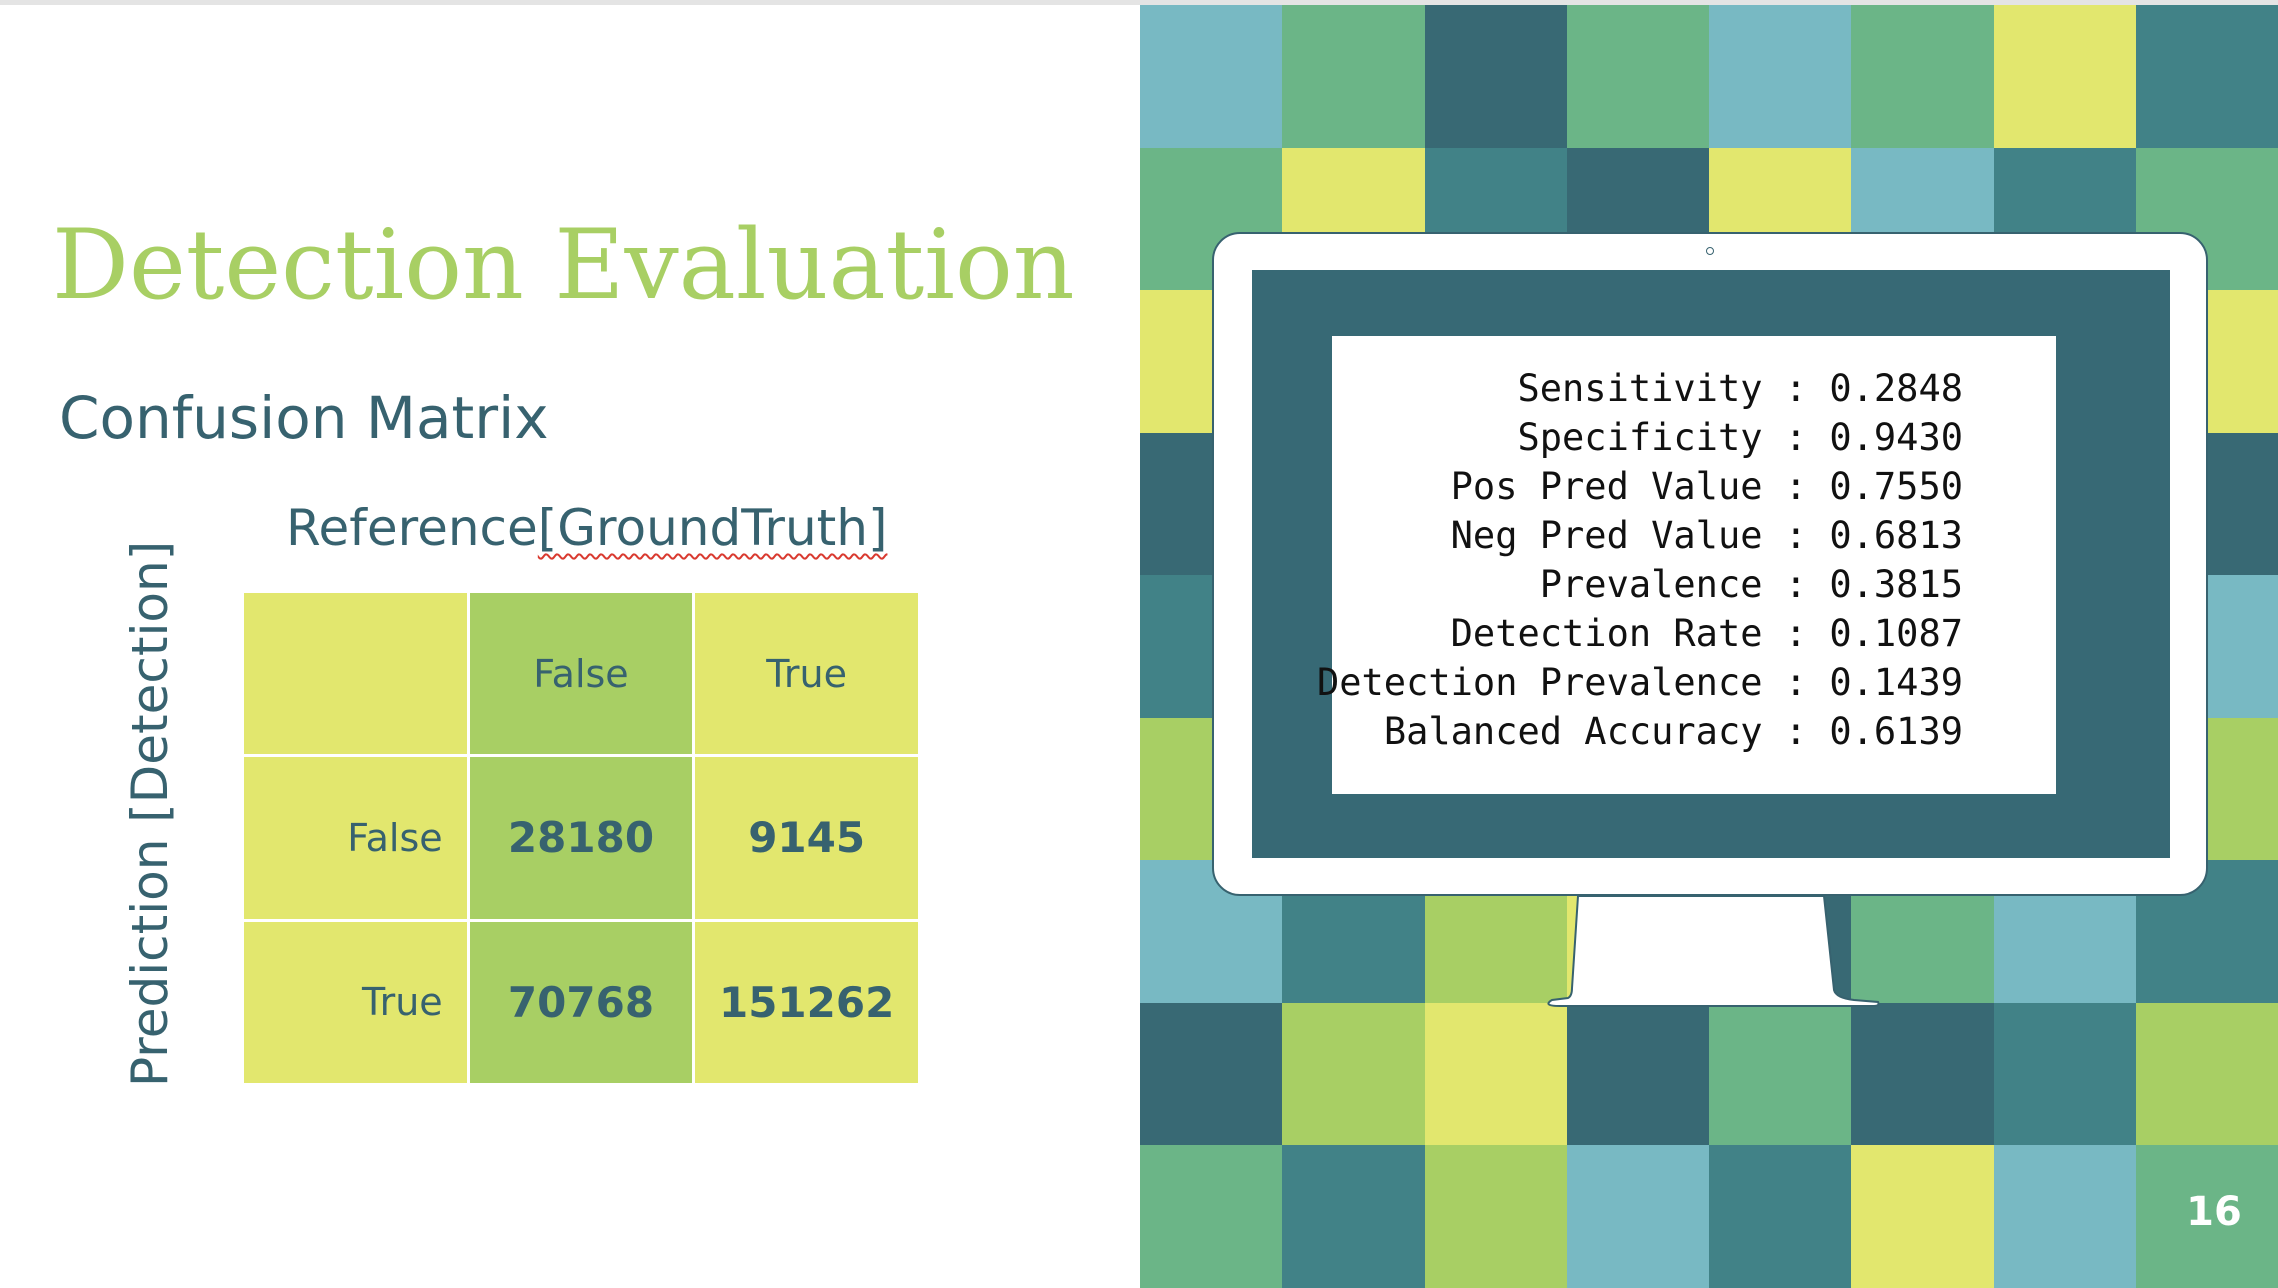 This screenshot has width=2278, height=1288. Describe the element at coordinates (1606, 486) in the screenshot. I see `stat-label: Pos Pred Value` at that location.